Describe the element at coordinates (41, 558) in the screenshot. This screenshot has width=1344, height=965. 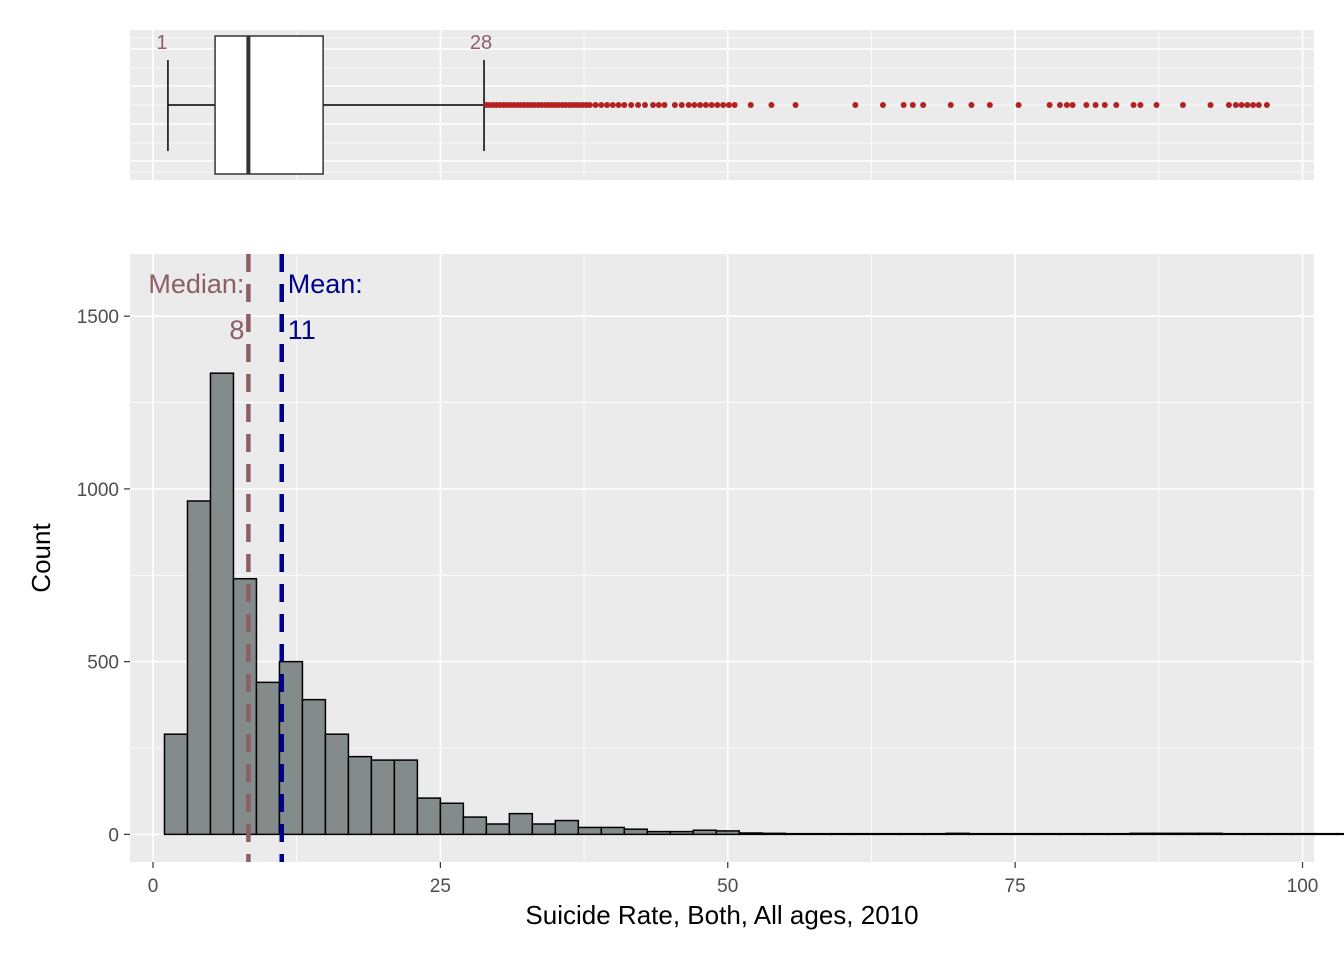
I see `y-axis-title: Count` at that location.